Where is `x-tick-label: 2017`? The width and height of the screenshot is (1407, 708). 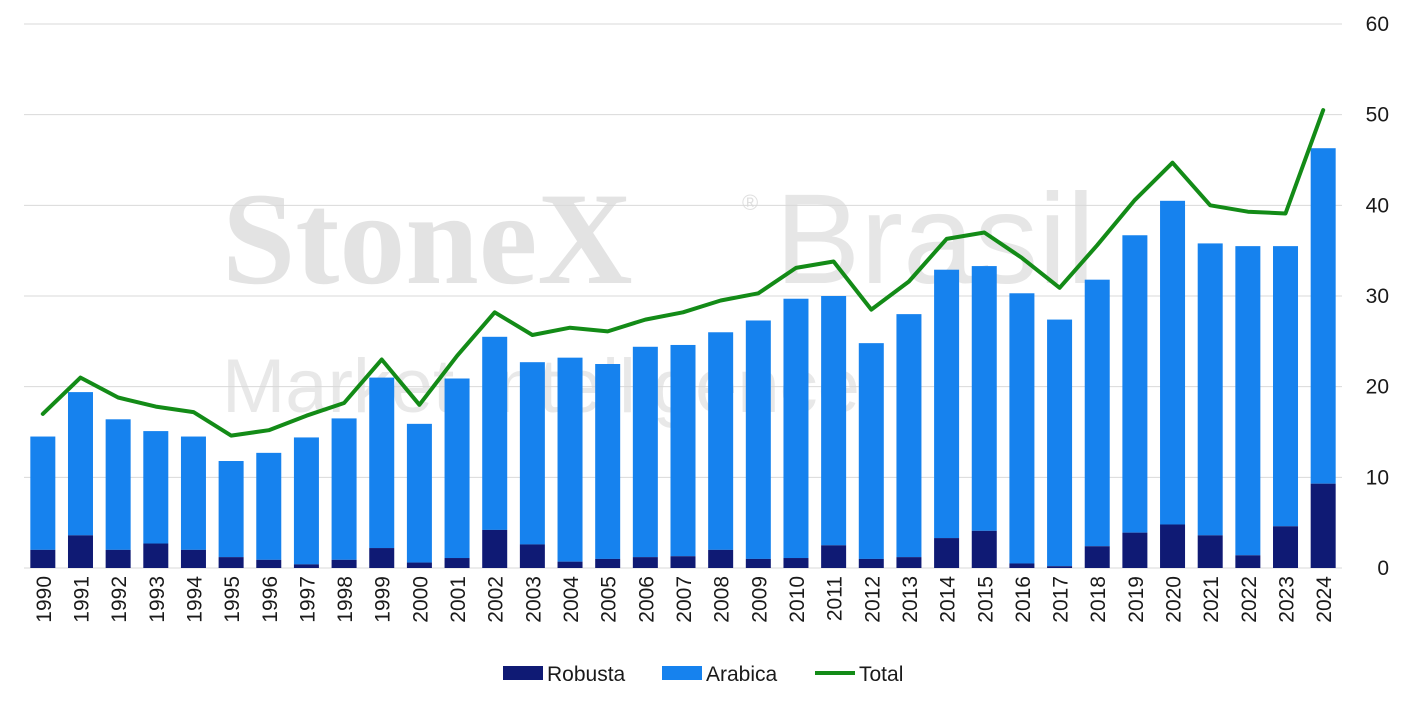
x-tick-label: 2017 is located at coordinates (1061, 599).